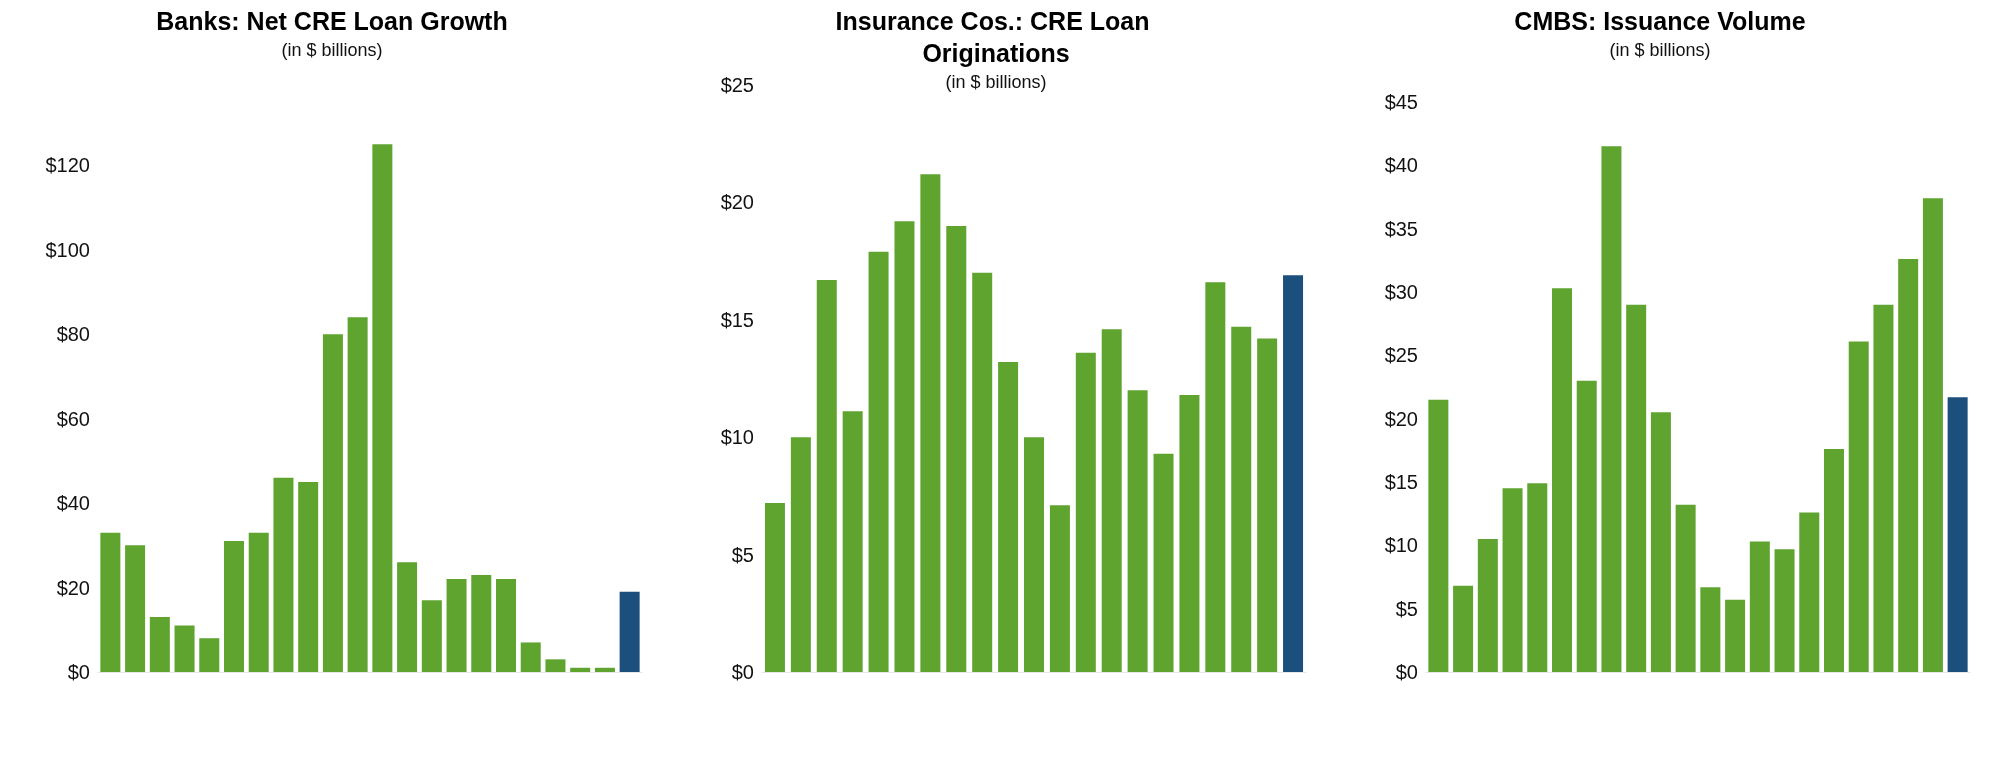 Image resolution: width=1992 pixels, height=759 pixels. I want to click on chart-title: Insurance Cos.: CRE Loan Originations, so click(996, 37).